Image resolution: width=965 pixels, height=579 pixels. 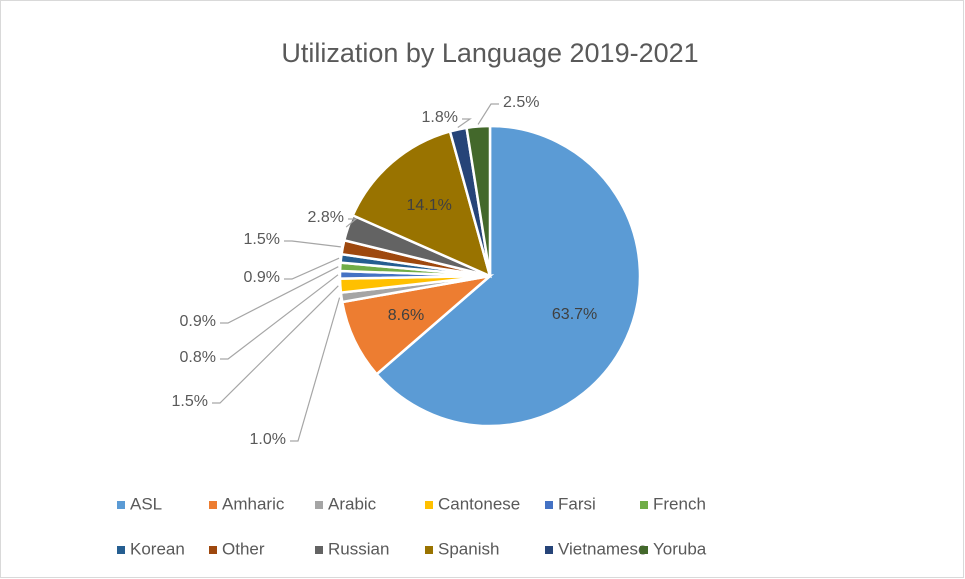 What do you see at coordinates (358, 548) in the screenshot?
I see `legend-label: Russian` at bounding box center [358, 548].